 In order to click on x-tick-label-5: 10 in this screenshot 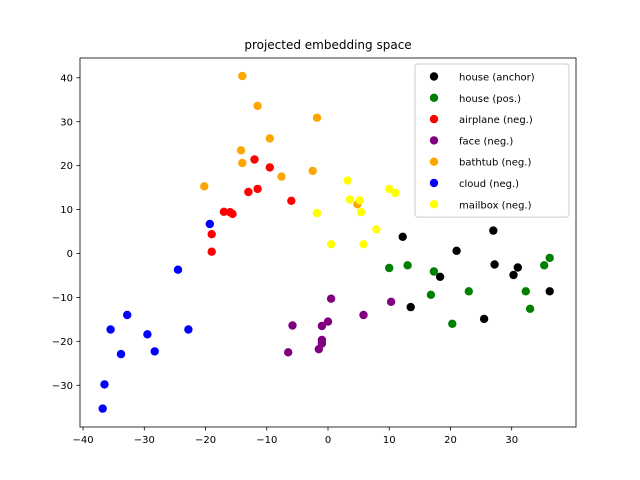, I will do `click(389, 440)`.